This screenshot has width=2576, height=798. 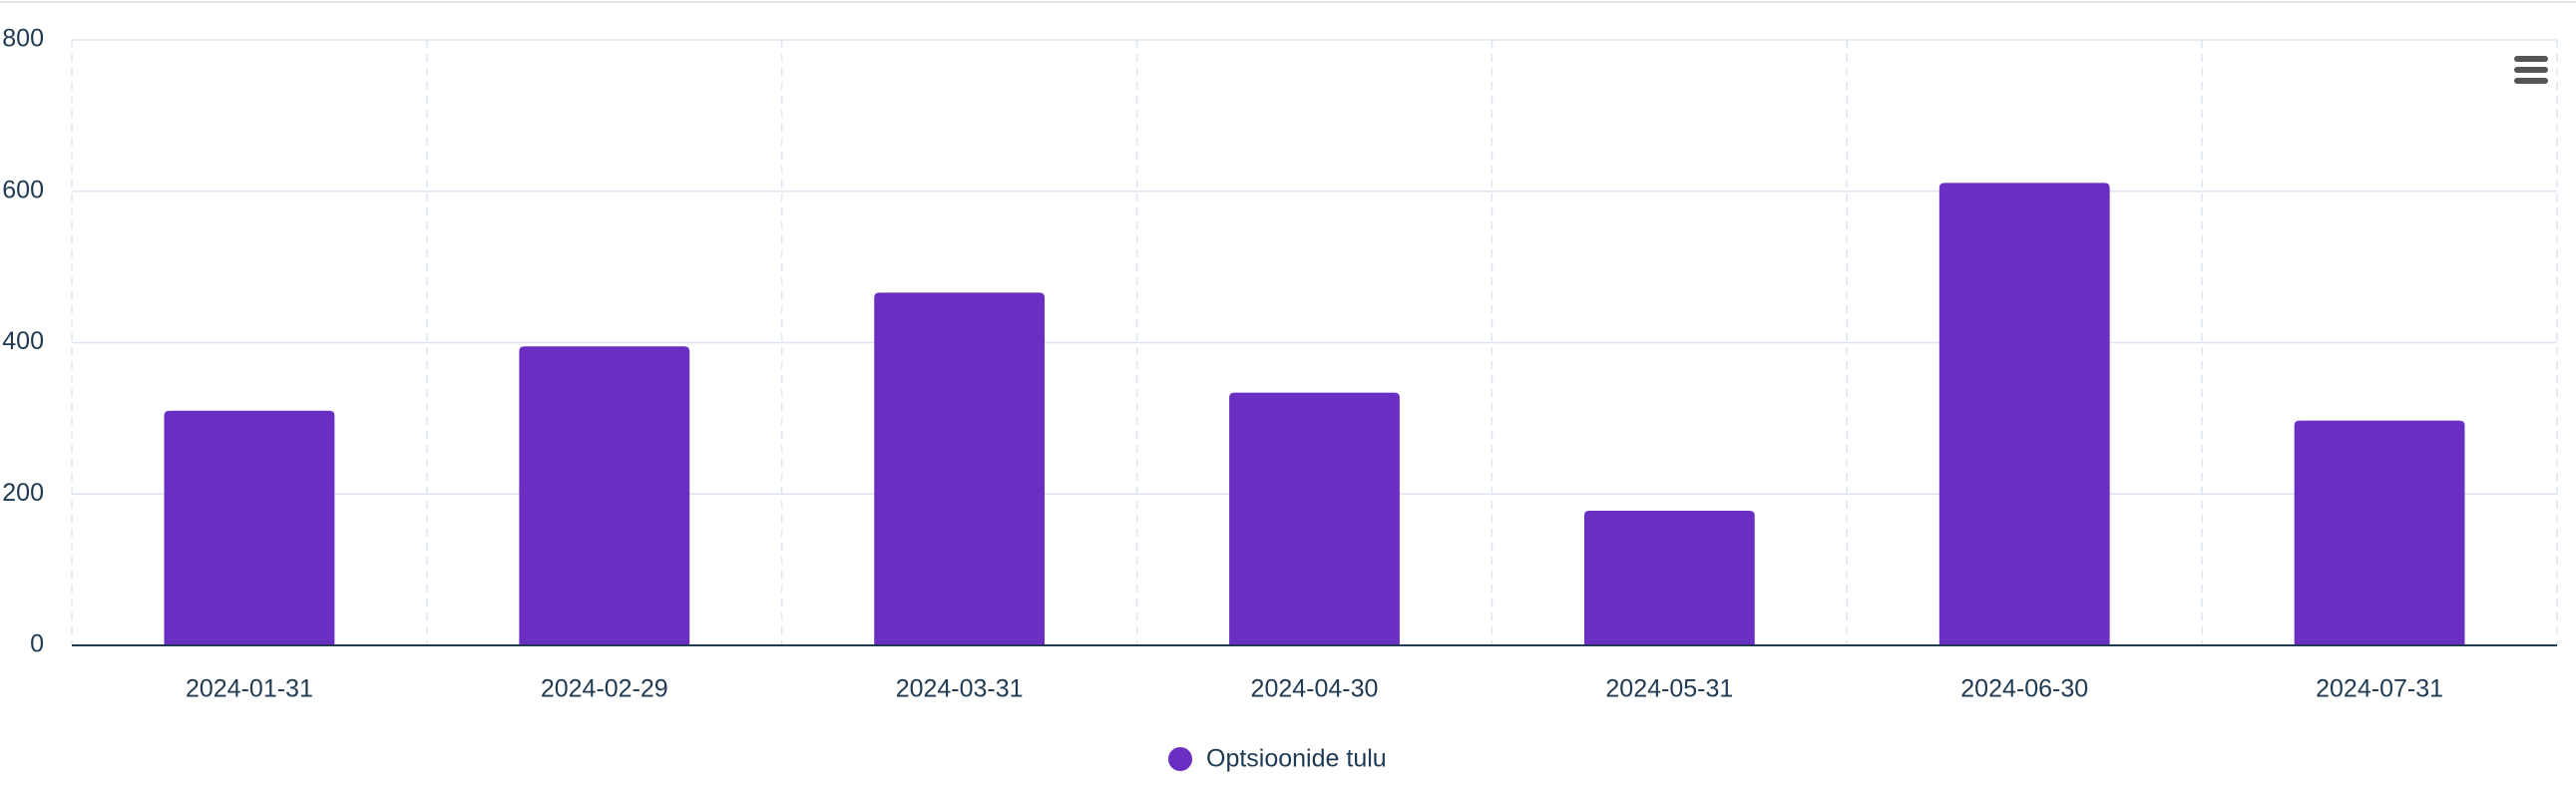 What do you see at coordinates (1669, 689) in the screenshot?
I see `x-tick-label: 2024-05-31` at bounding box center [1669, 689].